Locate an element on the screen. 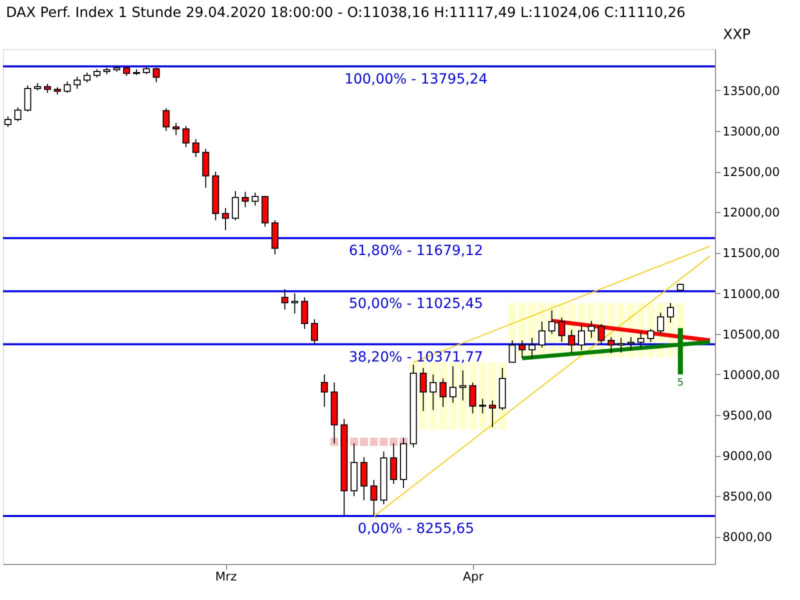 The width and height of the screenshot is (800, 600). y-tick-label: 9000,00 is located at coordinates (747, 456).